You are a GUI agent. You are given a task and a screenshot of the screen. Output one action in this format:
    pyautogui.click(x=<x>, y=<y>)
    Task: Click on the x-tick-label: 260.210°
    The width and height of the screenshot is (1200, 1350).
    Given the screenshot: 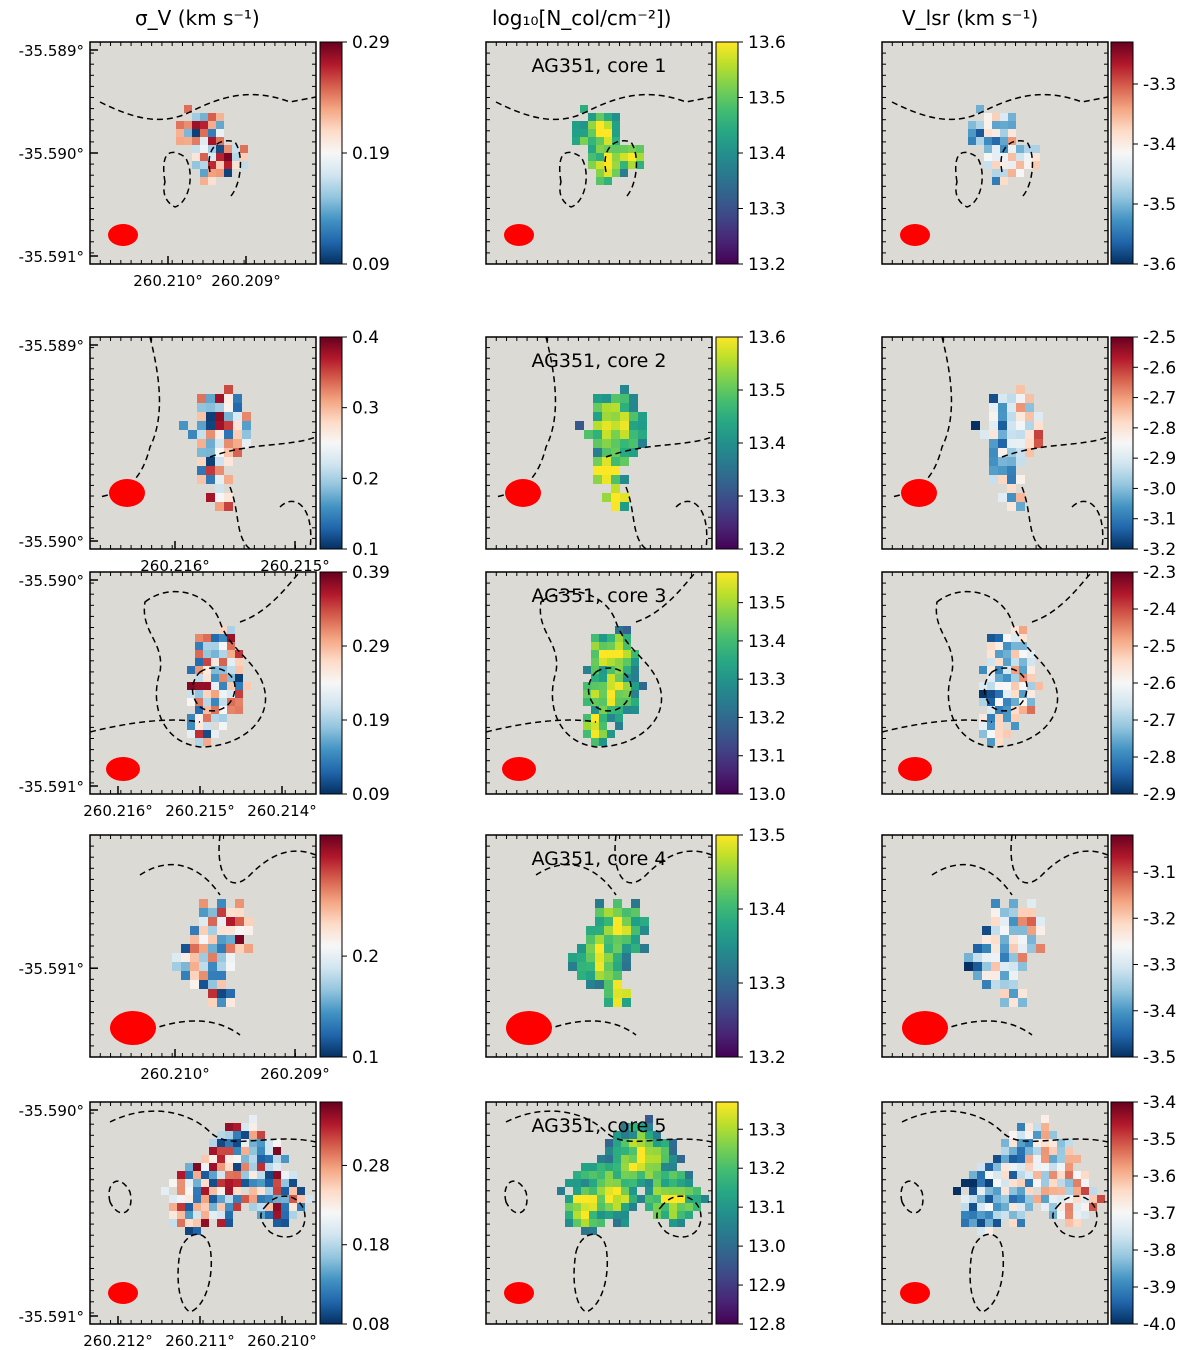 What is the action you would take?
    pyautogui.click(x=175, y=1074)
    